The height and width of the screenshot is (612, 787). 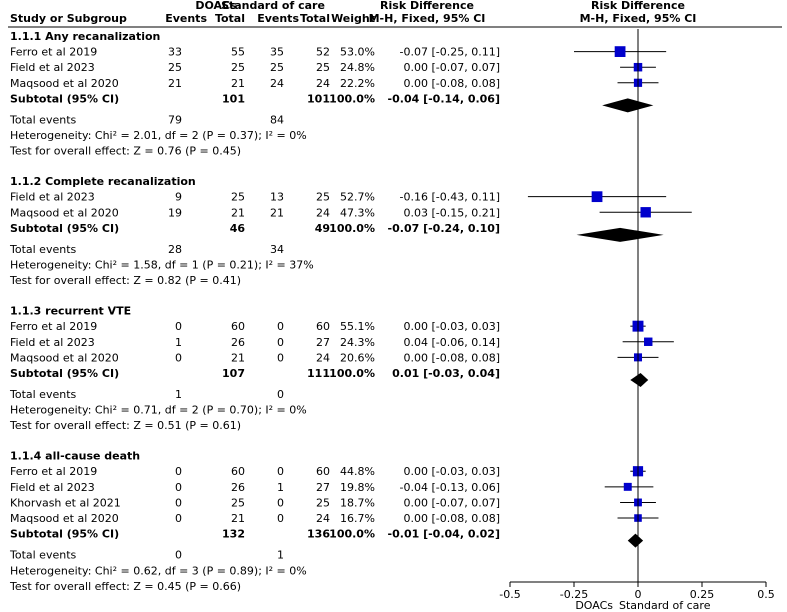 I want to click on study-weight: 53.0%, so click(x=357, y=52).